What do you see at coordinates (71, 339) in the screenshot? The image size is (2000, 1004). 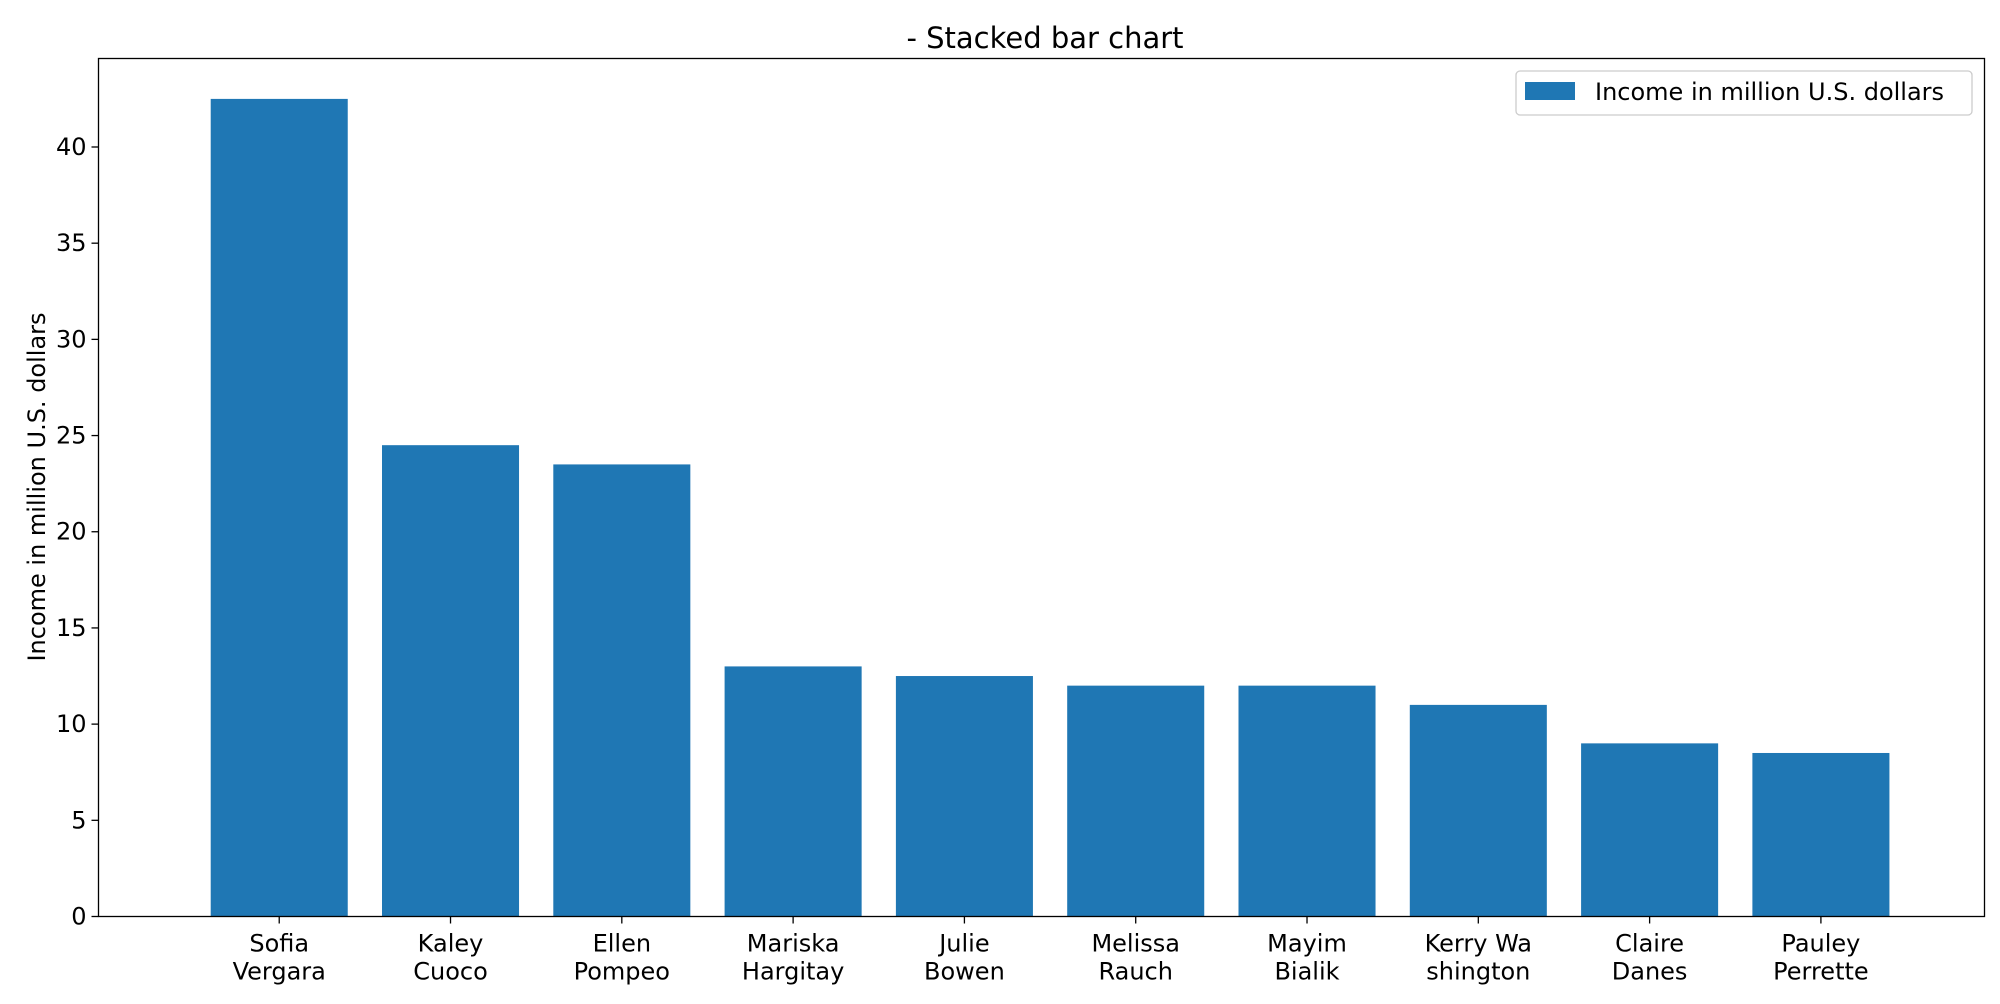 I see `y-tick-label: 30` at bounding box center [71, 339].